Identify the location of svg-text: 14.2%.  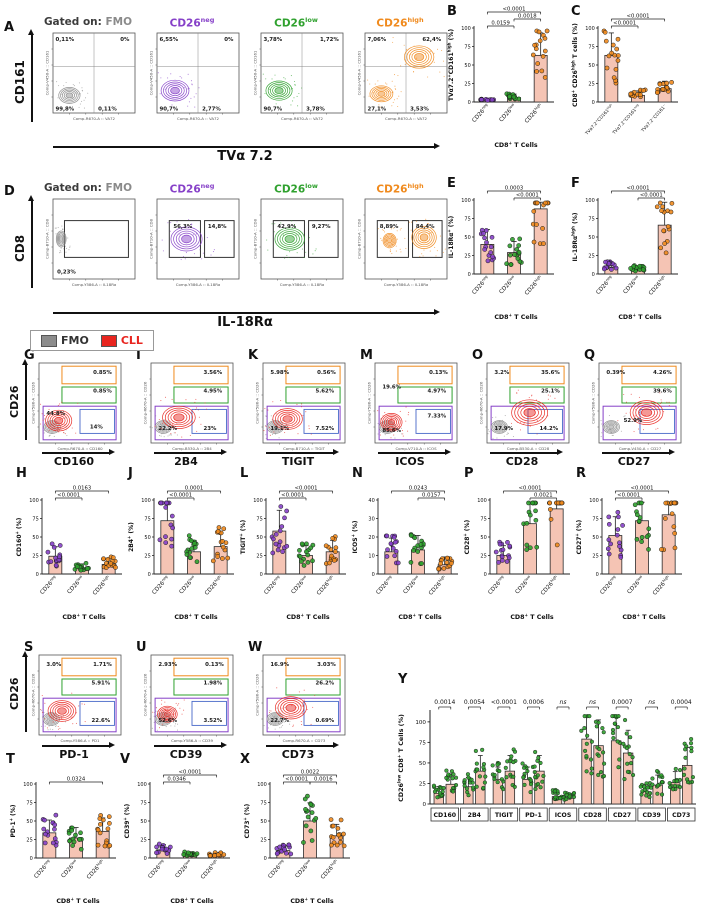
(548, 429).